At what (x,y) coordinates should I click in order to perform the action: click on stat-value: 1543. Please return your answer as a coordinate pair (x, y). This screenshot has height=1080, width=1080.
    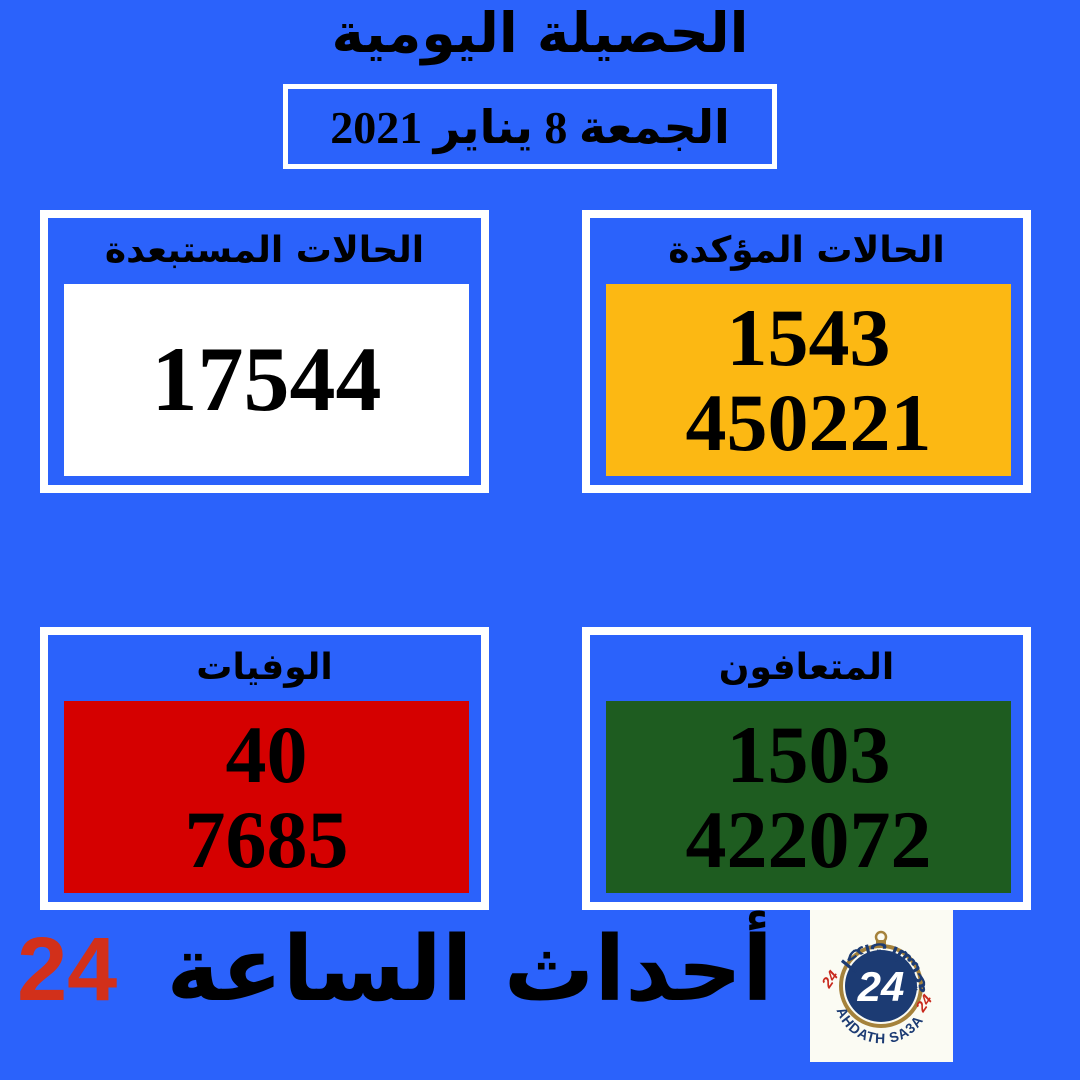
    Looking at the image, I should click on (808, 337).